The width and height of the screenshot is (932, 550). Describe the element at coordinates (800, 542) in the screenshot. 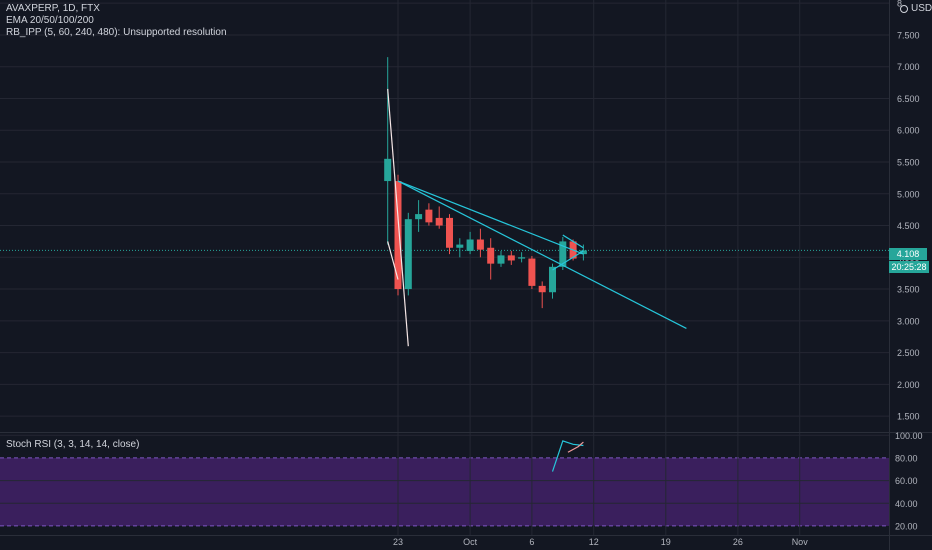

I see `time-tick-label: Nov` at that location.